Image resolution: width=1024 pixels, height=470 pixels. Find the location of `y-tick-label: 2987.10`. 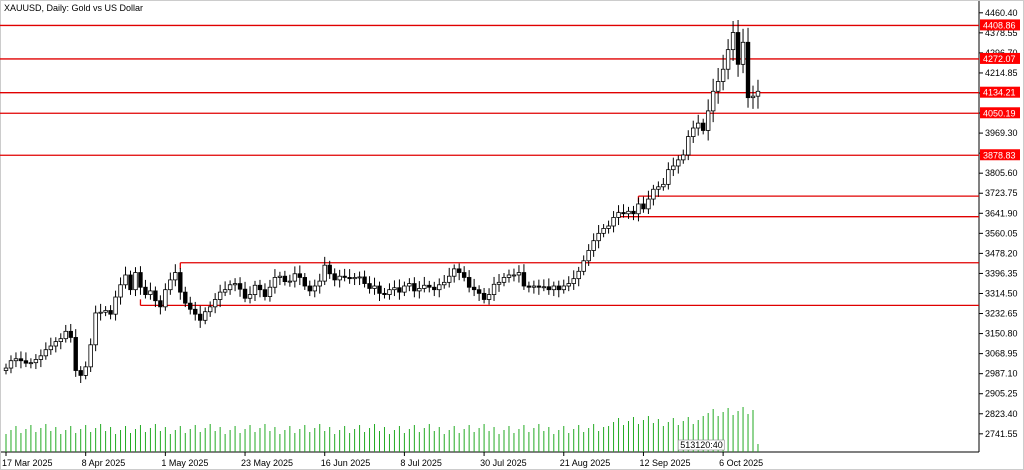

y-tick-label: 2987.10 is located at coordinates (1001, 374).